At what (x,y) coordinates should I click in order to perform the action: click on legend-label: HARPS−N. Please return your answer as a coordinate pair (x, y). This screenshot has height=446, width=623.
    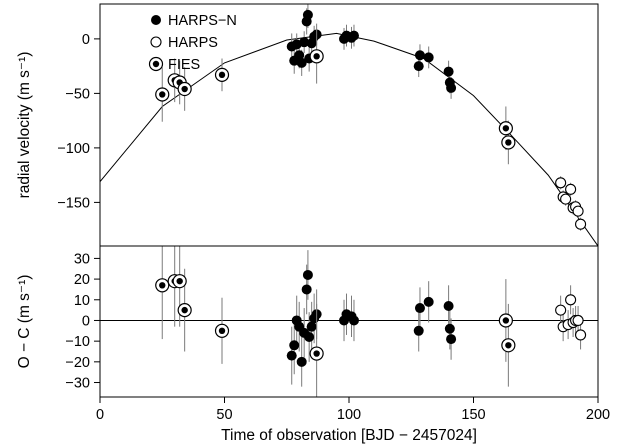
    Looking at the image, I should click on (202, 21).